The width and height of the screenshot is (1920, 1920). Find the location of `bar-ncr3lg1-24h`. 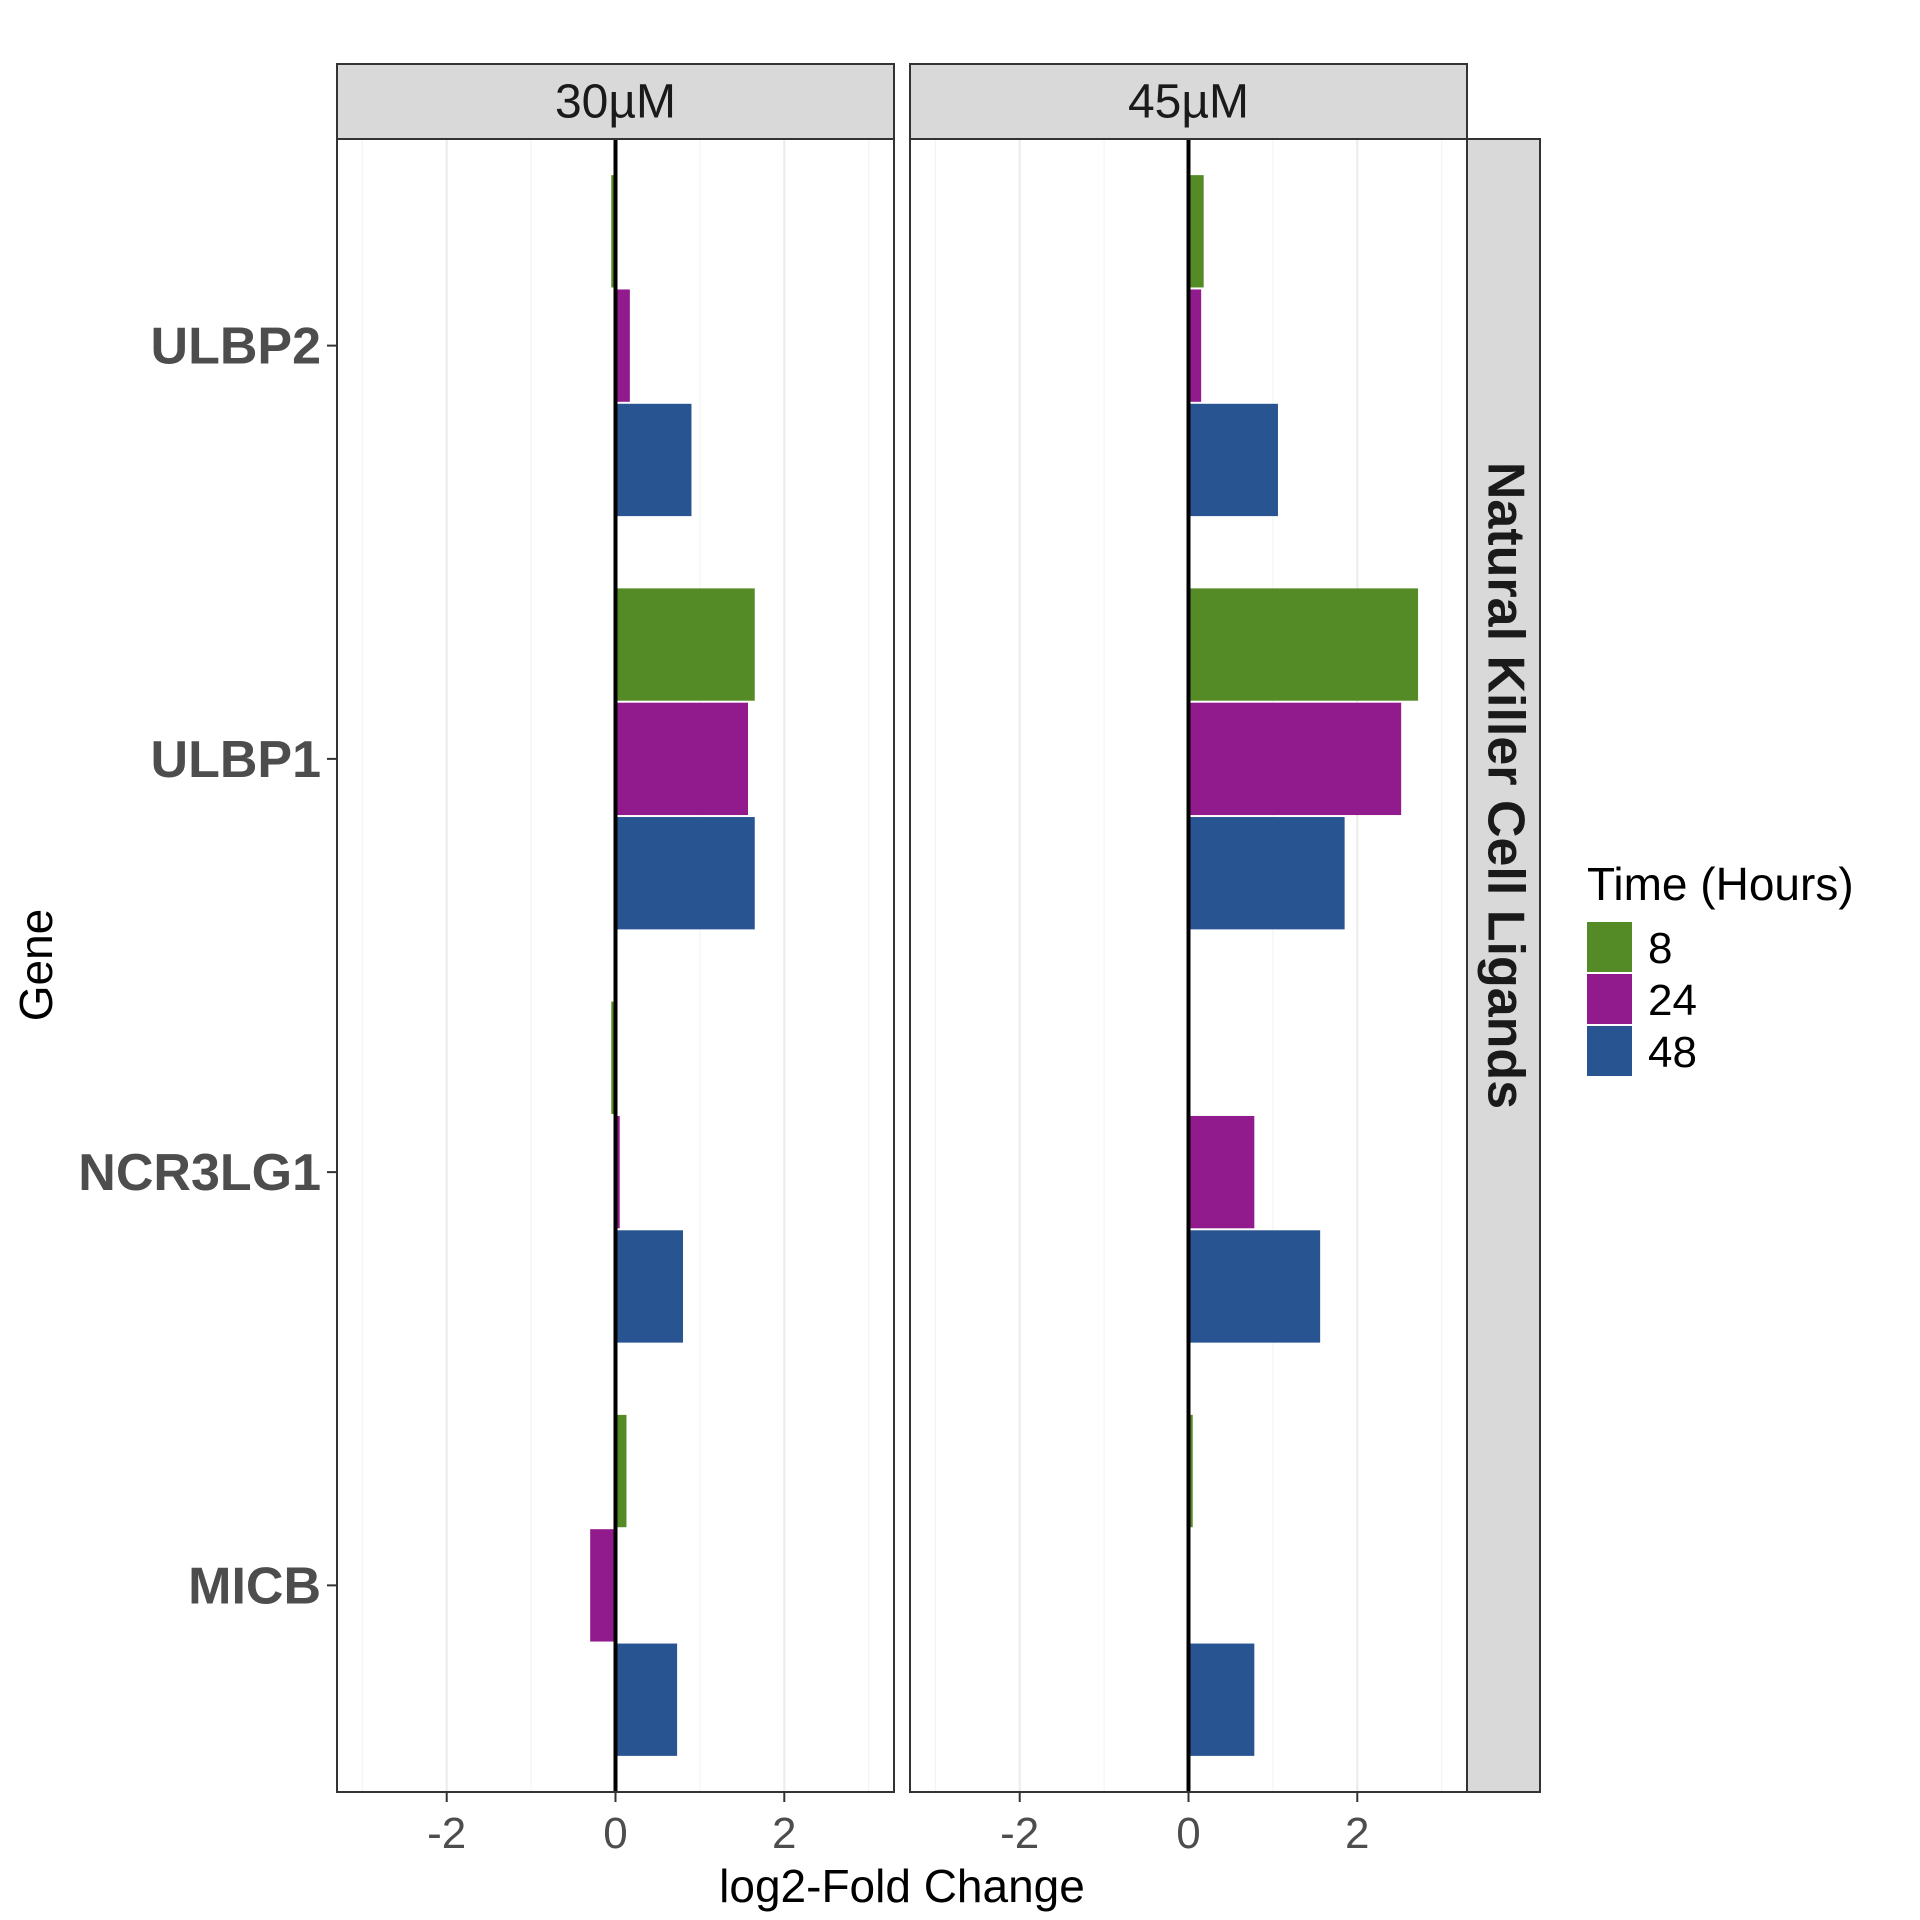

bar-ncr3lg1-24h is located at coordinates (1222, 1172).